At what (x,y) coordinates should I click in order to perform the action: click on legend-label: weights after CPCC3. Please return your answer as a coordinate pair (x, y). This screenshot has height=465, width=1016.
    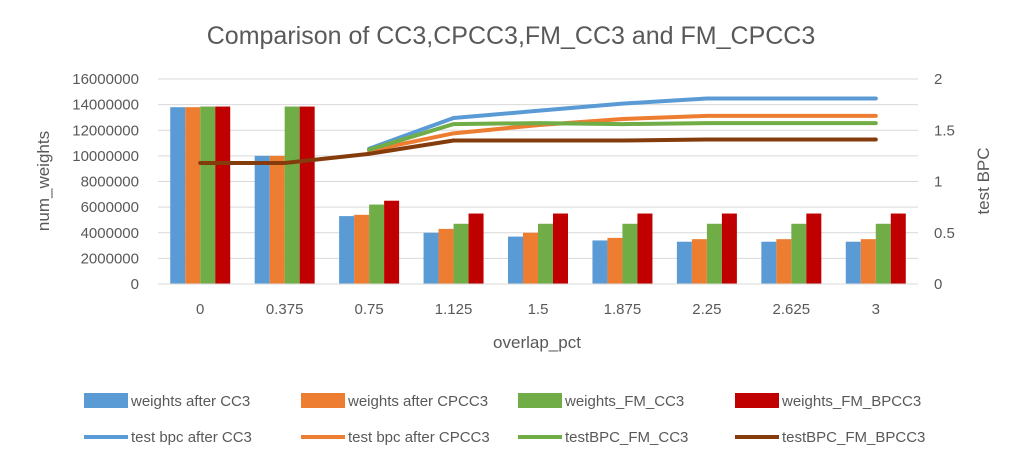
    Looking at the image, I should click on (417, 401).